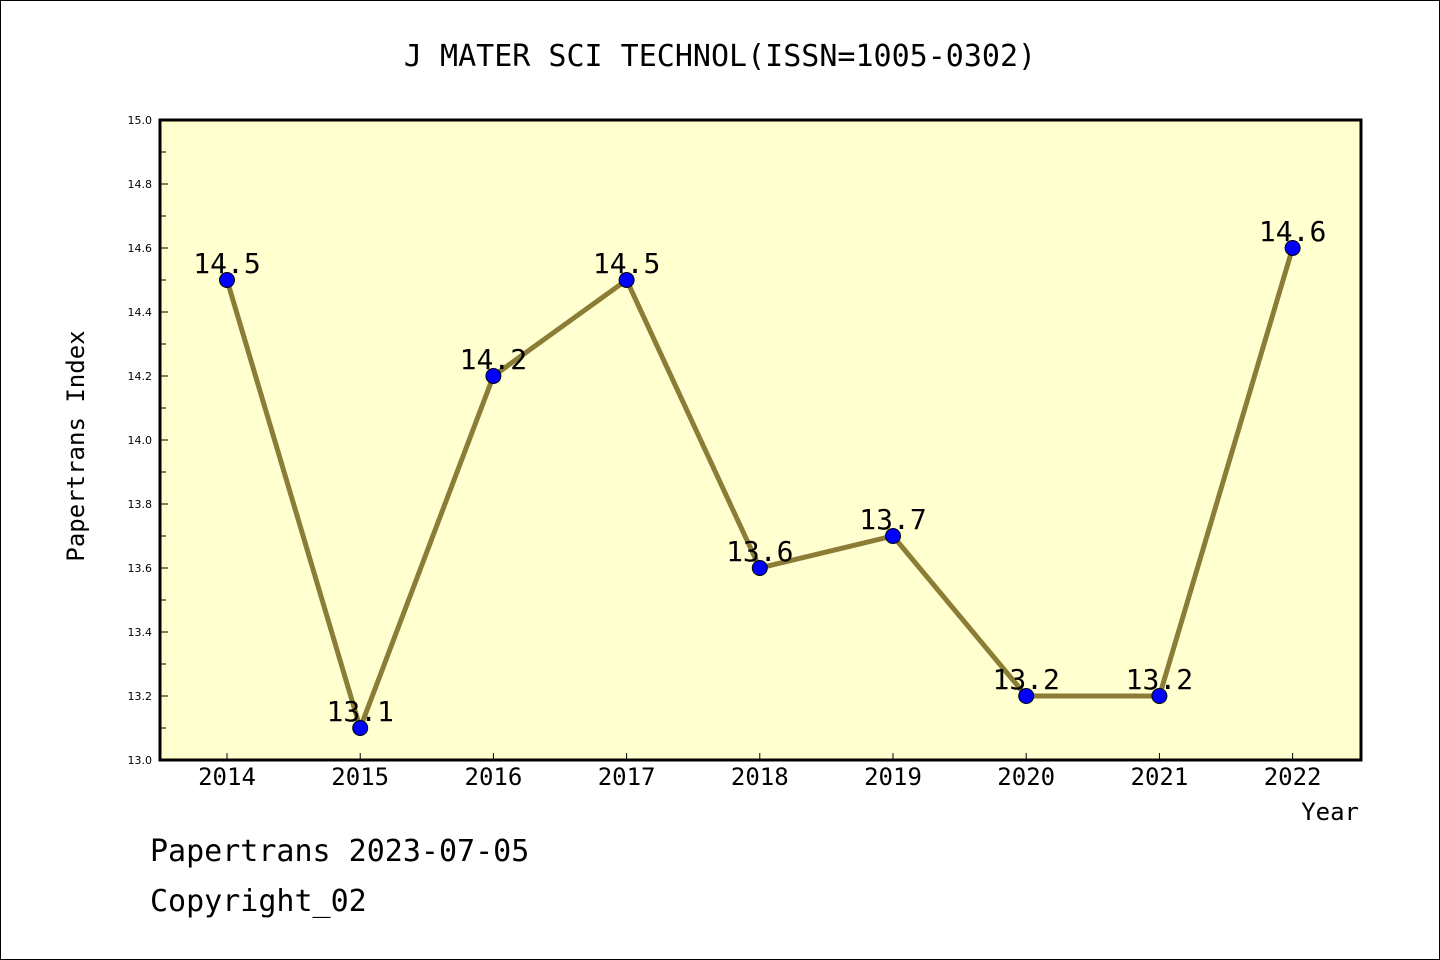  I want to click on footer-copyright: Copyright_02, so click(258, 901).